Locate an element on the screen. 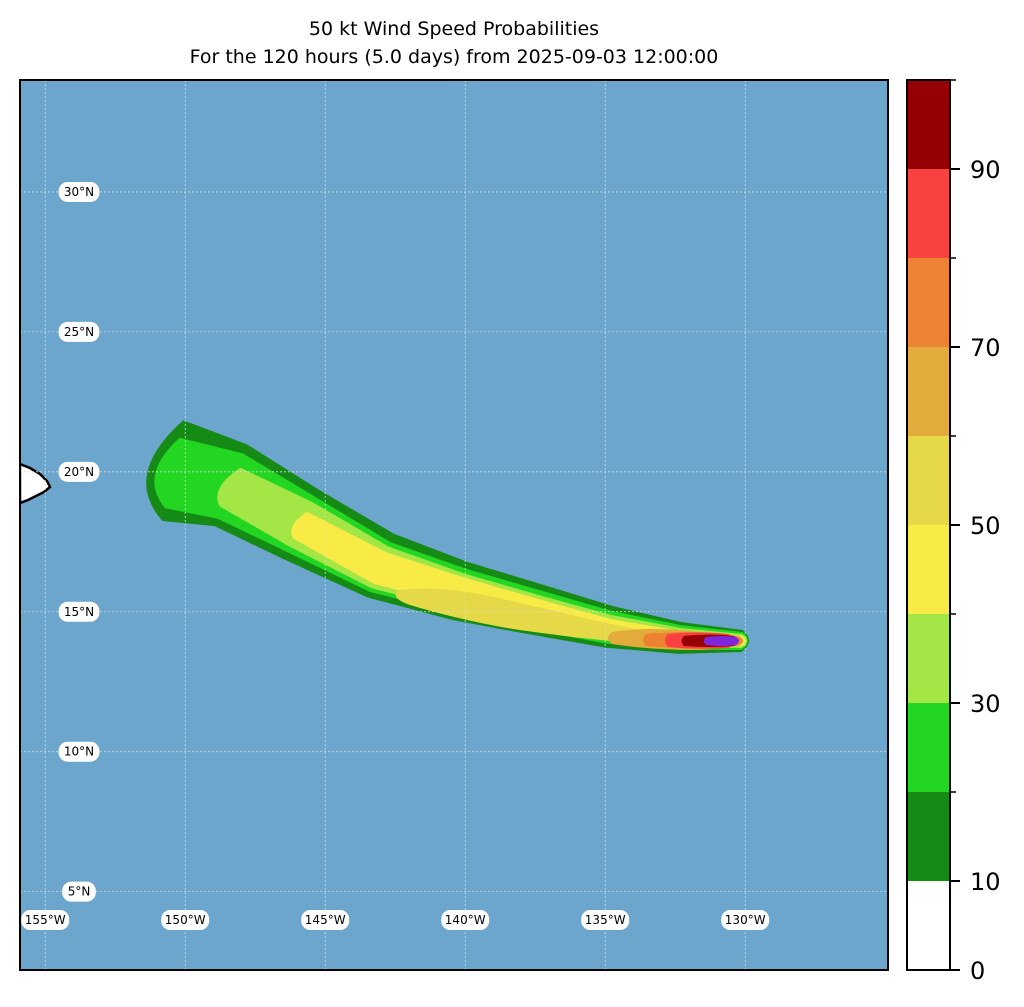  lat-label: 20°N is located at coordinates (79, 471).